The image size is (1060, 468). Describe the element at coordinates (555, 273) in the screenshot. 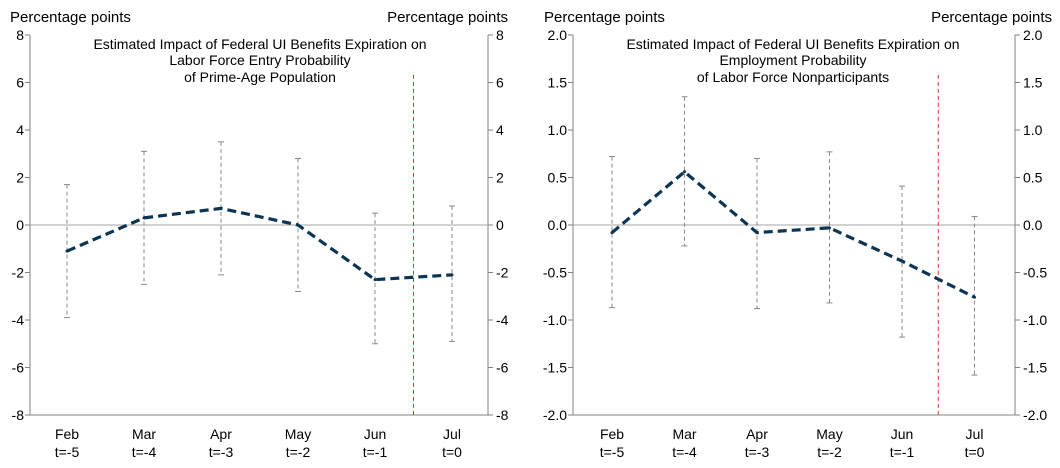

I see `y-tick-label-left: -0.5` at that location.